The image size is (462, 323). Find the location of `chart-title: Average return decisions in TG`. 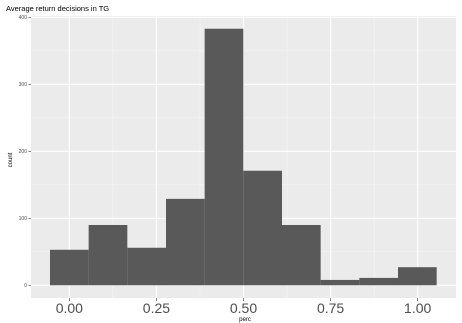

chart-title: Average return decisions in TG is located at coordinates (57, 8).